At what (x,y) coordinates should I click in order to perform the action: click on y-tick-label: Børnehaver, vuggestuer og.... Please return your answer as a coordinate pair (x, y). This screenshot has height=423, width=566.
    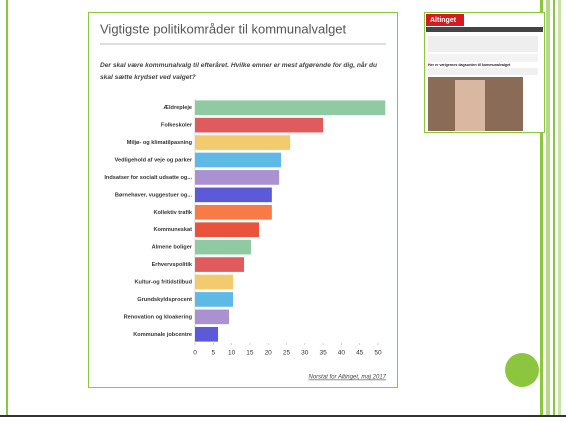
    Looking at the image, I should click on (154, 195).